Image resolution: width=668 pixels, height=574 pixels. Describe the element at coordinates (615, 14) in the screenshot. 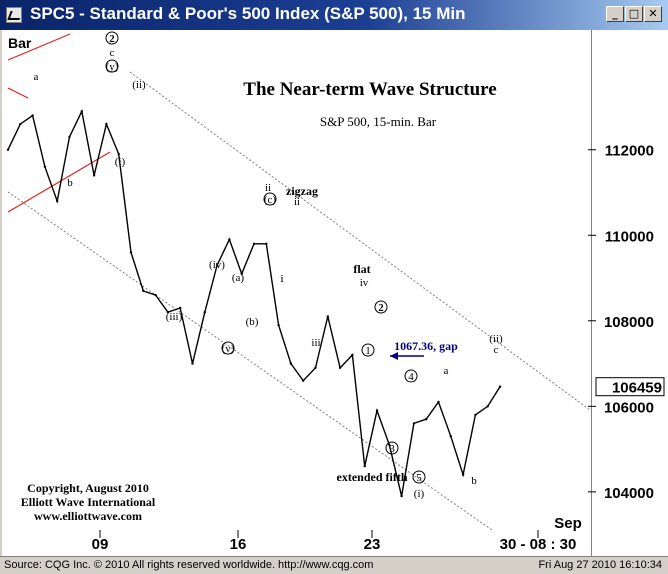

I see `minimize-button: _` at that location.